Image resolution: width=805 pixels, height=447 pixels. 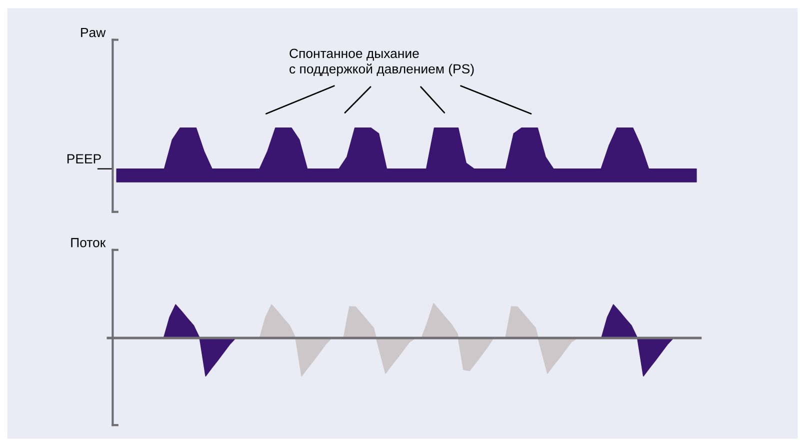 What do you see at coordinates (84, 159) in the screenshot?
I see `text: PEEP` at bounding box center [84, 159].